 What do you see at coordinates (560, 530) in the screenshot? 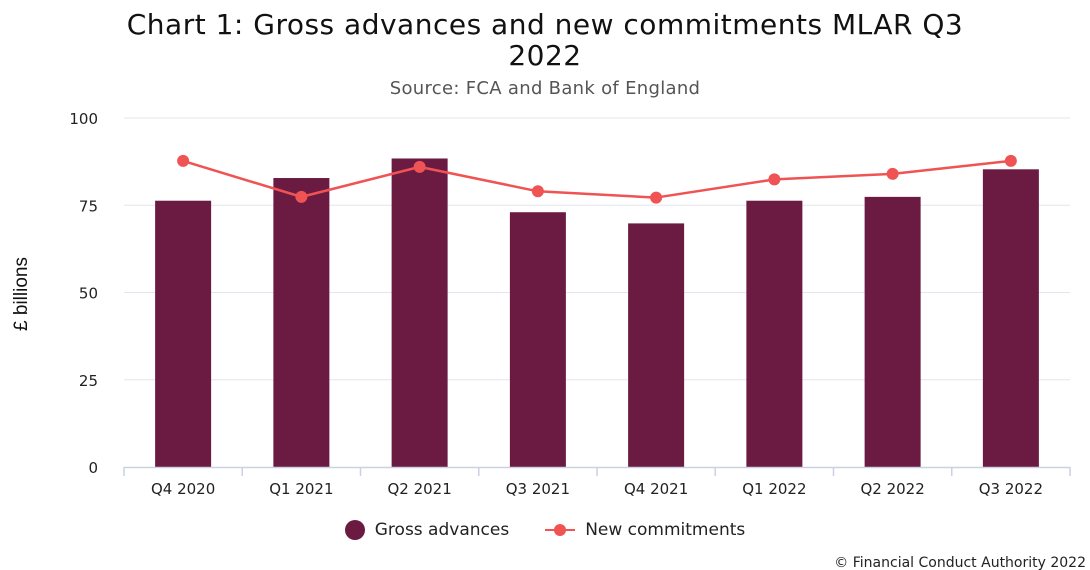
I see `legend-marker-line-icon` at bounding box center [560, 530].